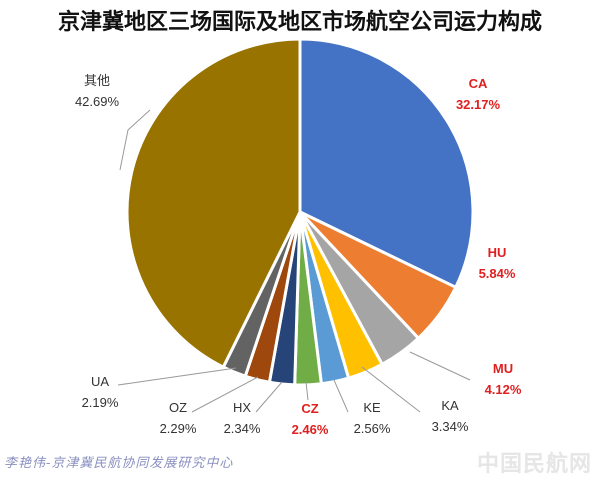 The image size is (600, 478). I want to click on slice-label-name-HX: HX, so click(242, 407).